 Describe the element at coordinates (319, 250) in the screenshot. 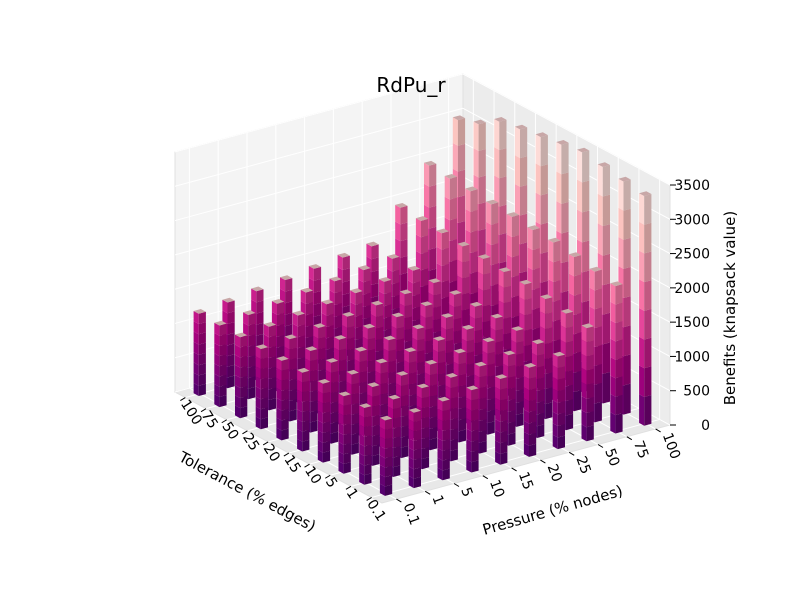

I see `gridline` at that location.